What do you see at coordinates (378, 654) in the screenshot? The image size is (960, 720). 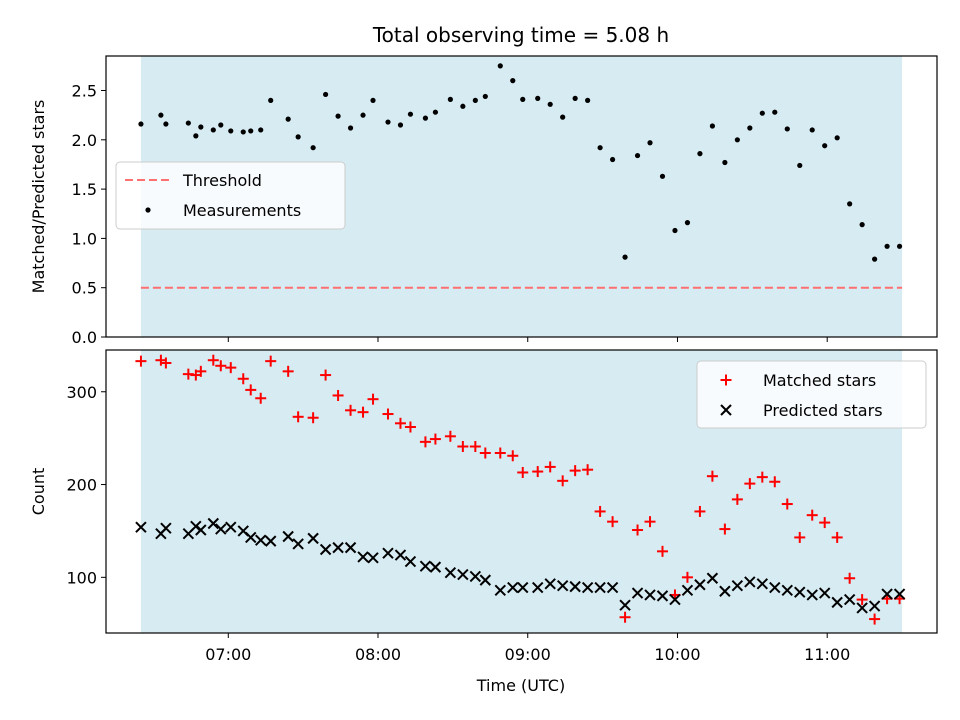 I see `x-tick-label: 08:00` at bounding box center [378, 654].